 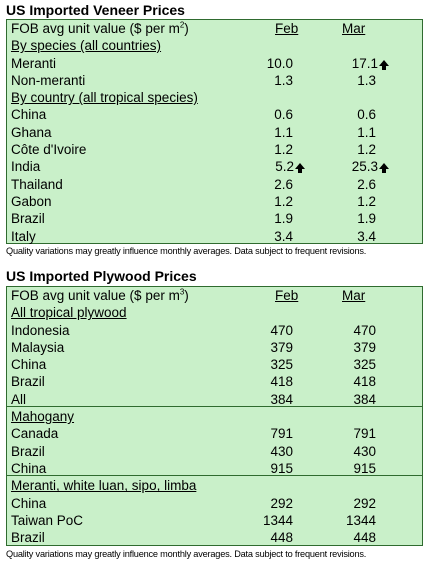 What do you see at coordinates (37, 184) in the screenshot?
I see `veneer-row-label: Thailand` at bounding box center [37, 184].